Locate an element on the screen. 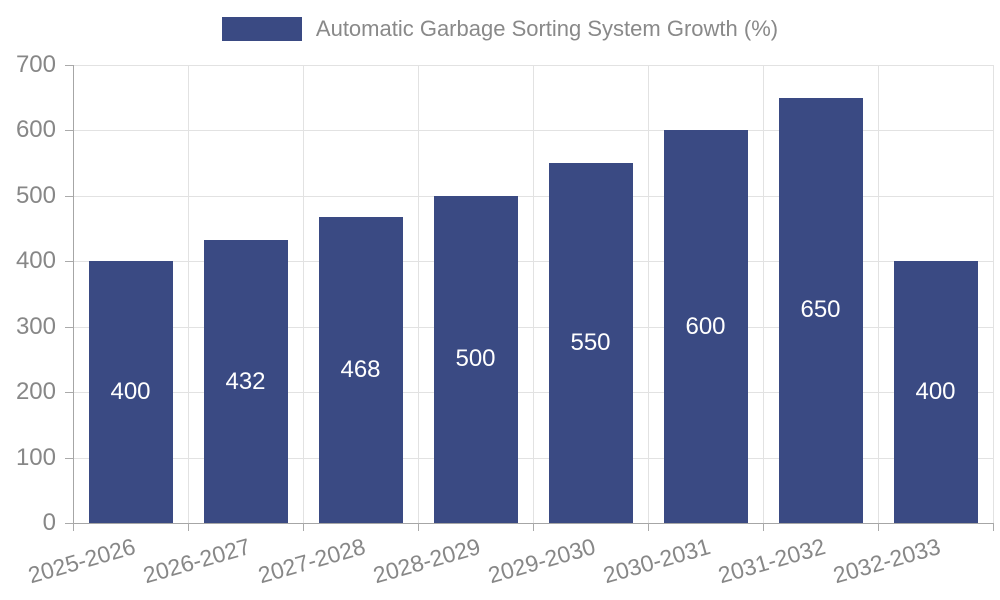 Image resolution: width=1000 pixels, height=600 pixels. x-axis-label: 2032-2033 is located at coordinates (886, 561).